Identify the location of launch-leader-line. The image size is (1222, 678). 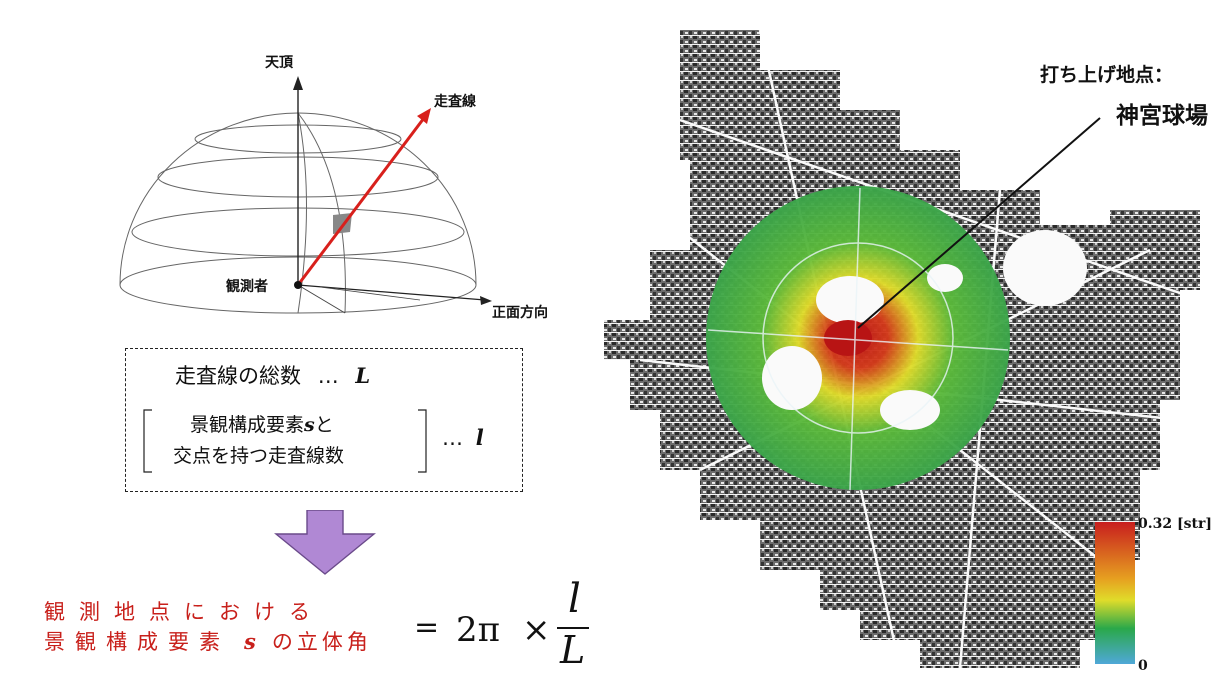
(979, 223).